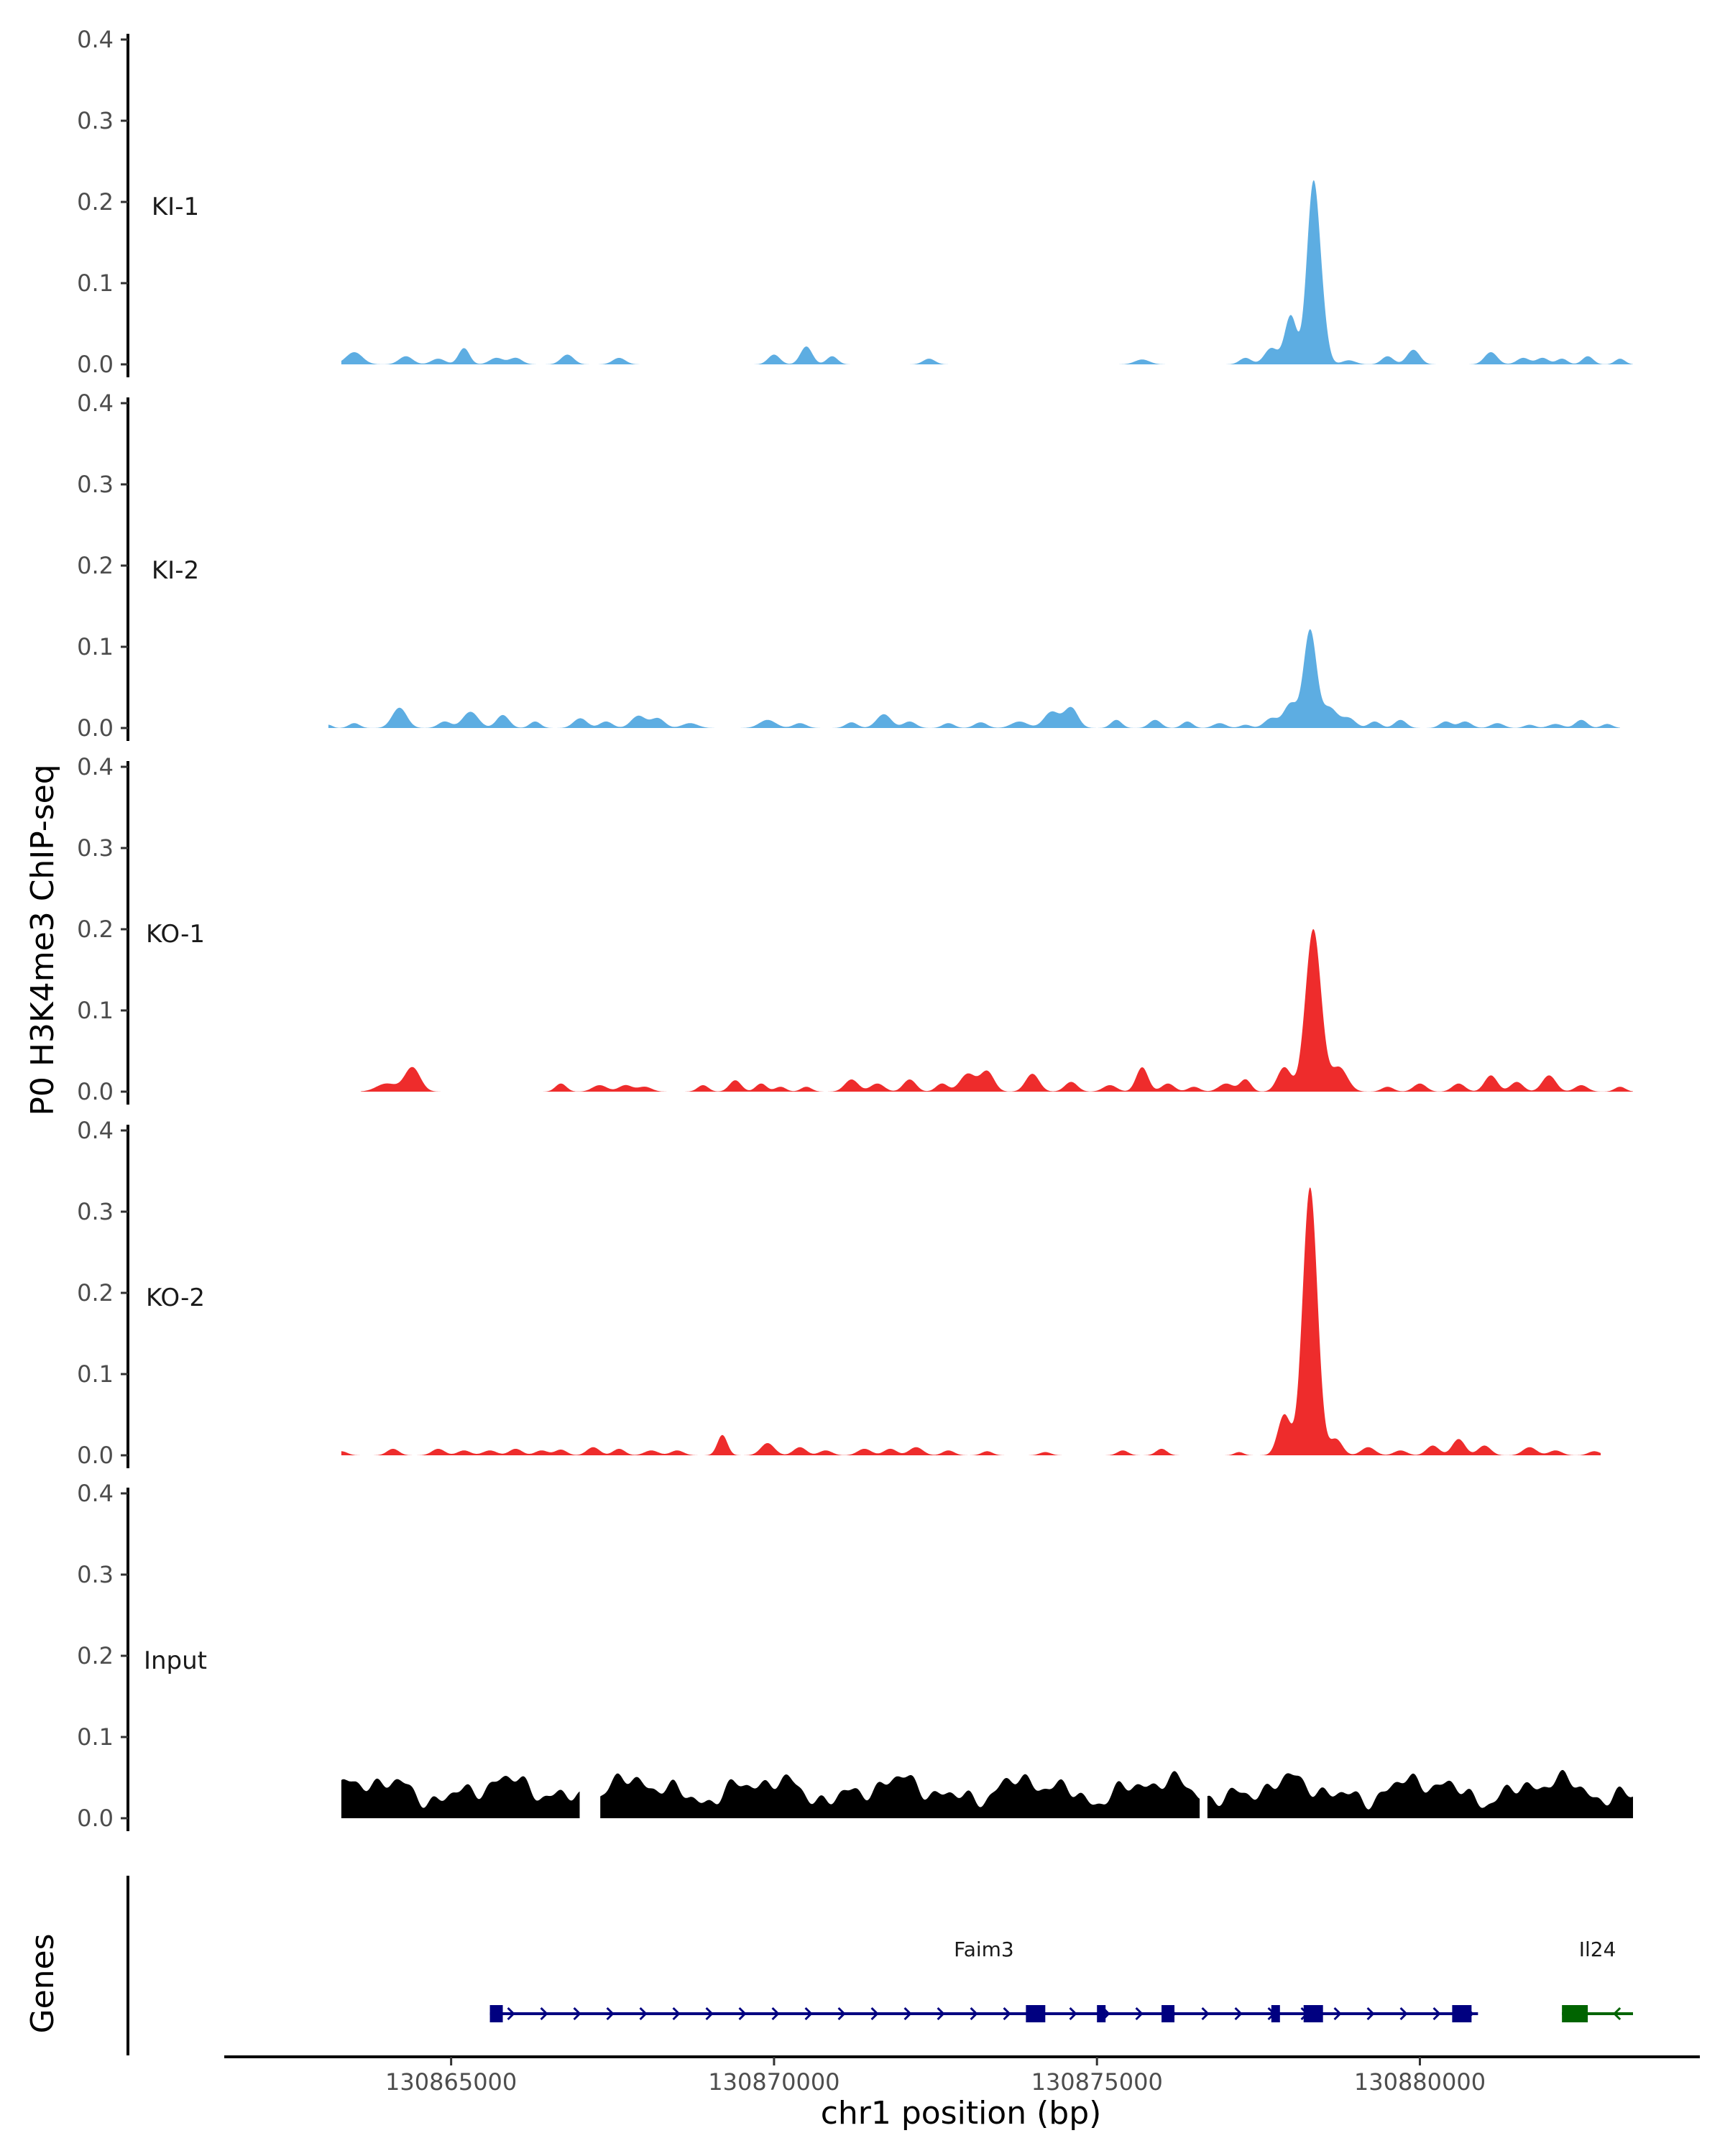 This screenshot has width=1725, height=2156. I want to click on x-tick-label: 130875000, so click(1097, 2082).